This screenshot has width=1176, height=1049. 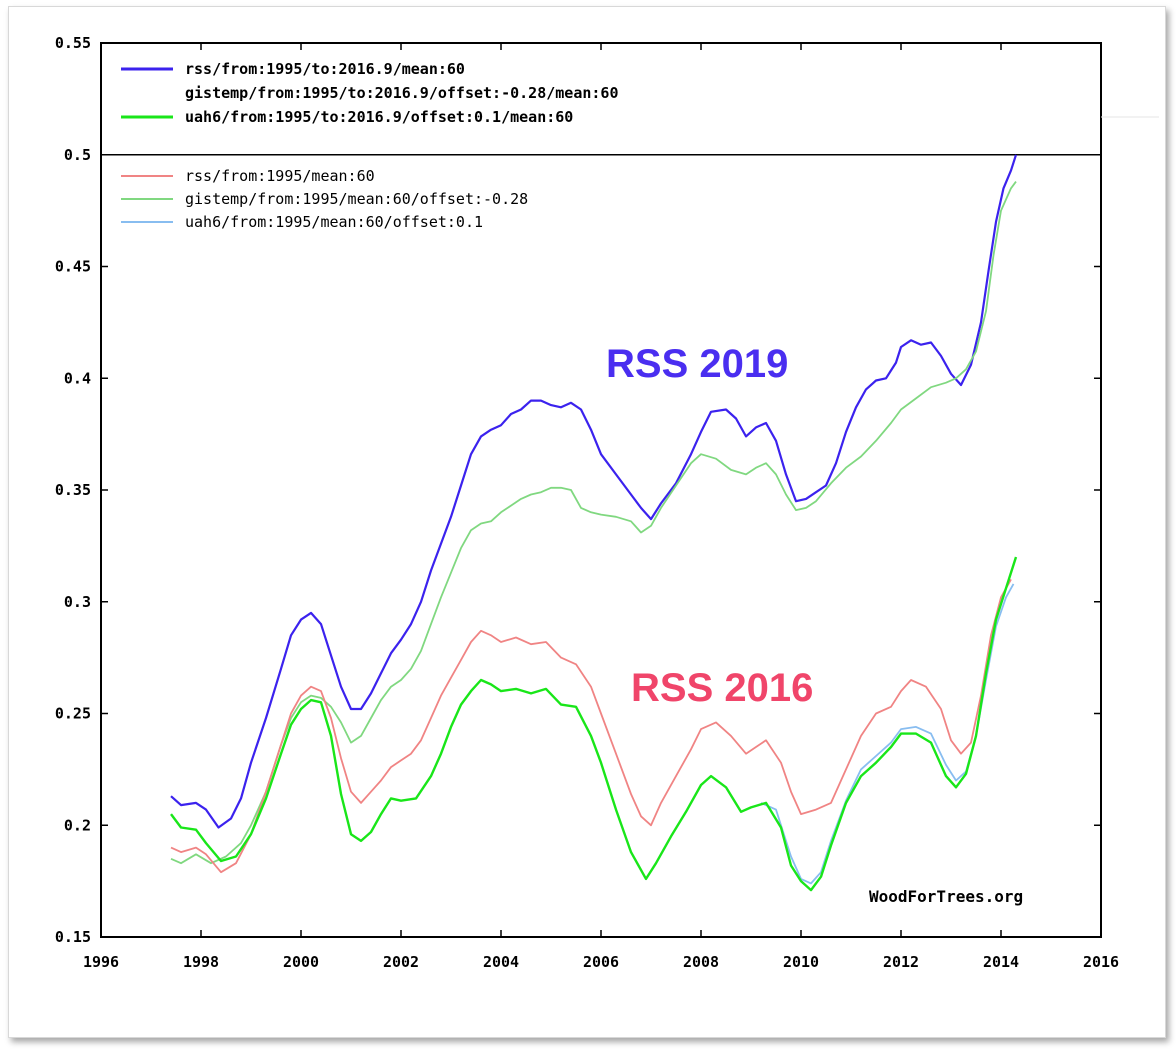 I want to click on x-tick-label: 2014, so click(x=1001, y=962).